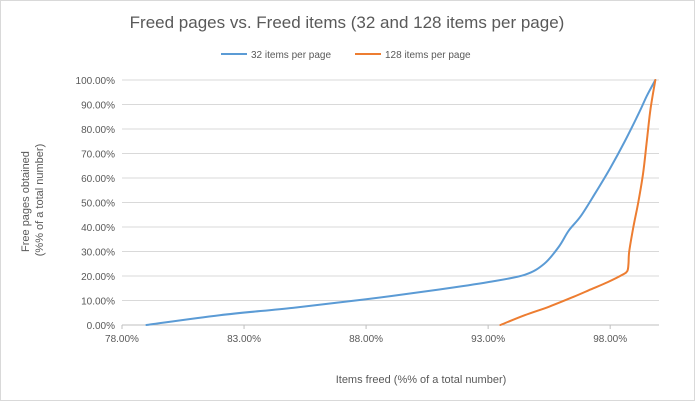  What do you see at coordinates (98, 228) in the screenshot?
I see `y-tick-label: 40.00%` at bounding box center [98, 228].